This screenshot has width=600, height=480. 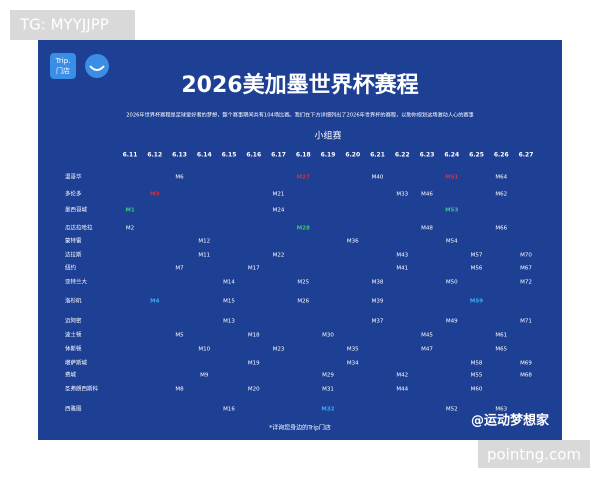 I want to click on title: 2026美加墨世界杯赛程, so click(x=299, y=85).